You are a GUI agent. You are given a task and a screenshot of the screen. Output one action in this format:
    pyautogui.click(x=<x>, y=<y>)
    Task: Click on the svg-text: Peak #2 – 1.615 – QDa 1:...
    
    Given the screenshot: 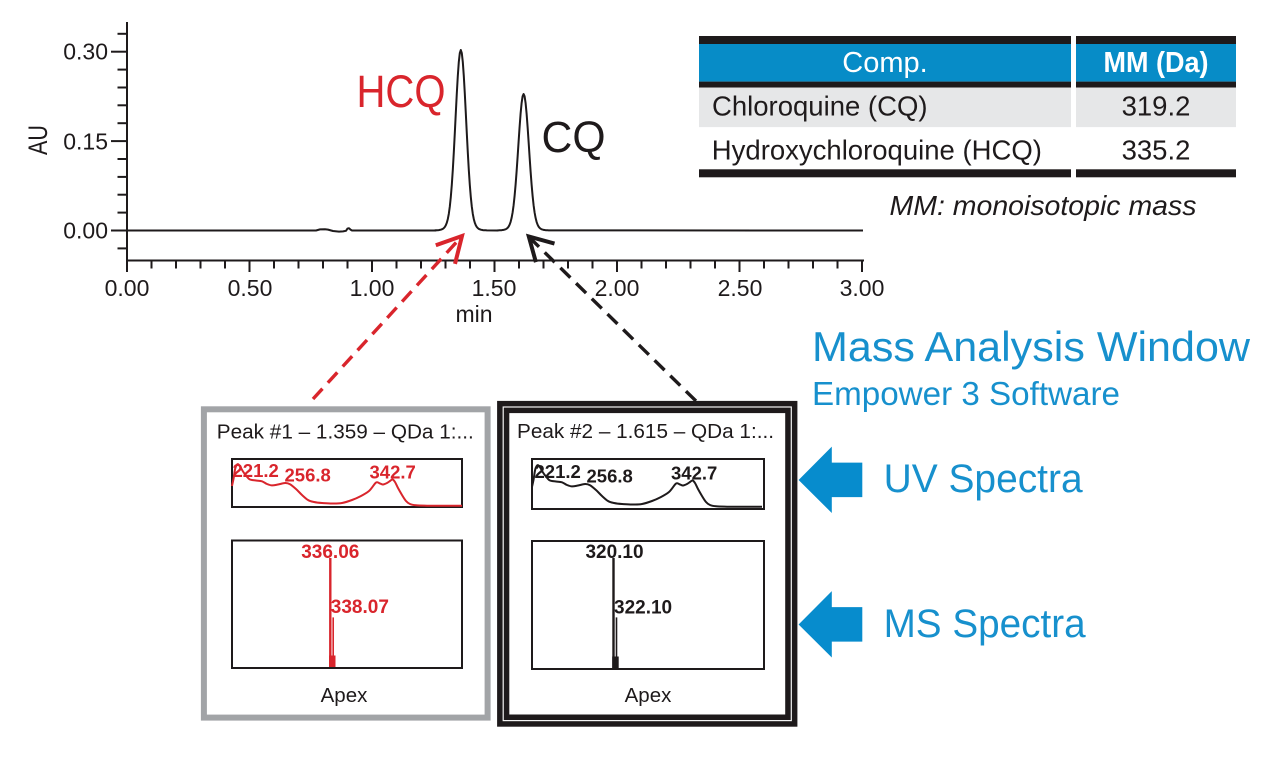 What is the action you would take?
    pyautogui.click(x=645, y=431)
    